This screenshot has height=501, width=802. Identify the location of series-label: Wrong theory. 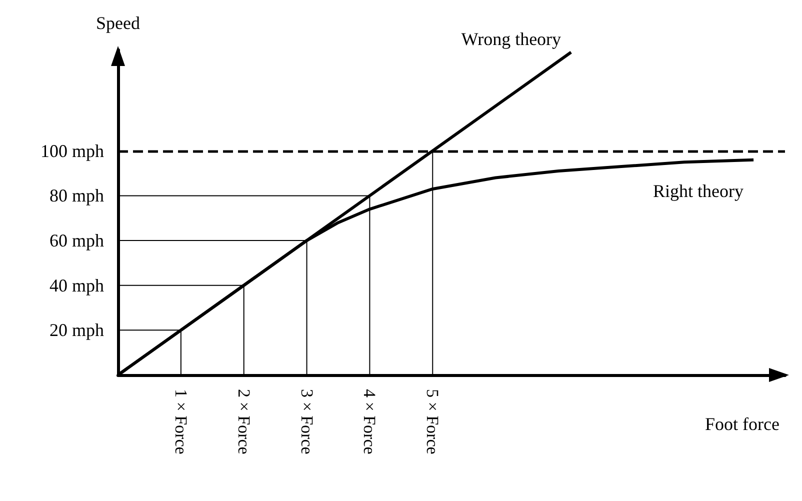
(511, 39).